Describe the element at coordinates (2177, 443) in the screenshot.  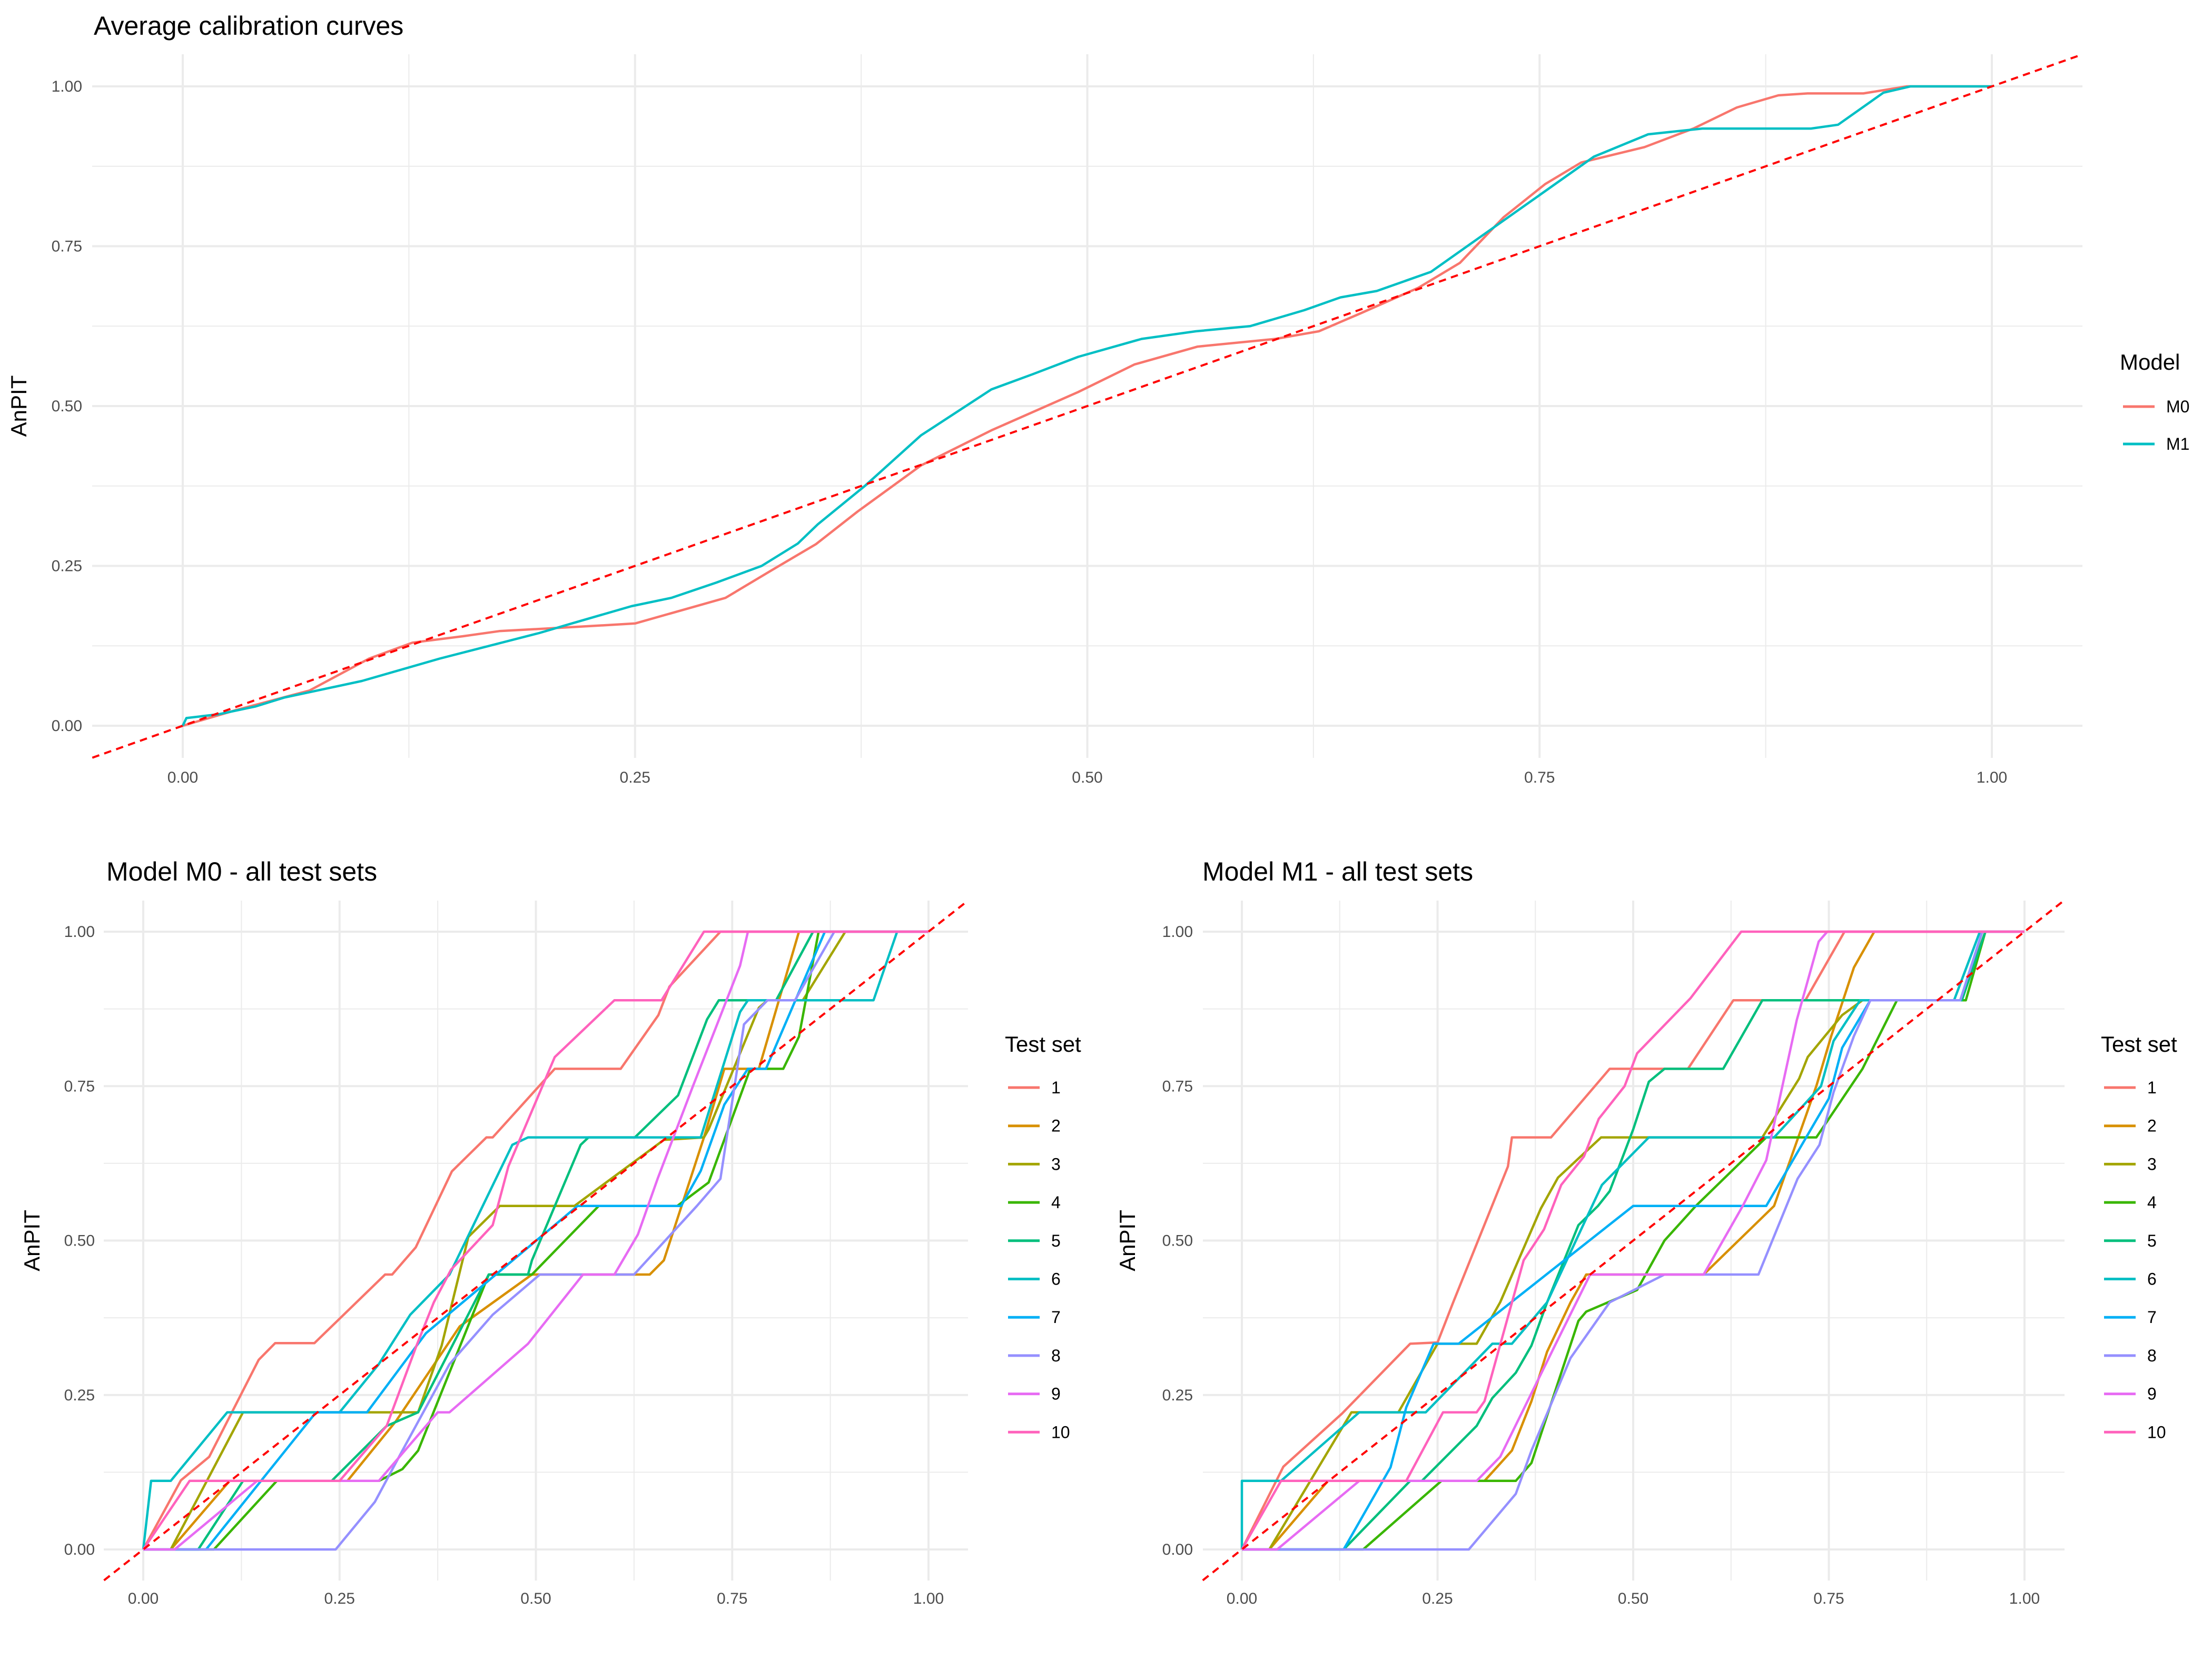
I see `legend-label: M1` at that location.